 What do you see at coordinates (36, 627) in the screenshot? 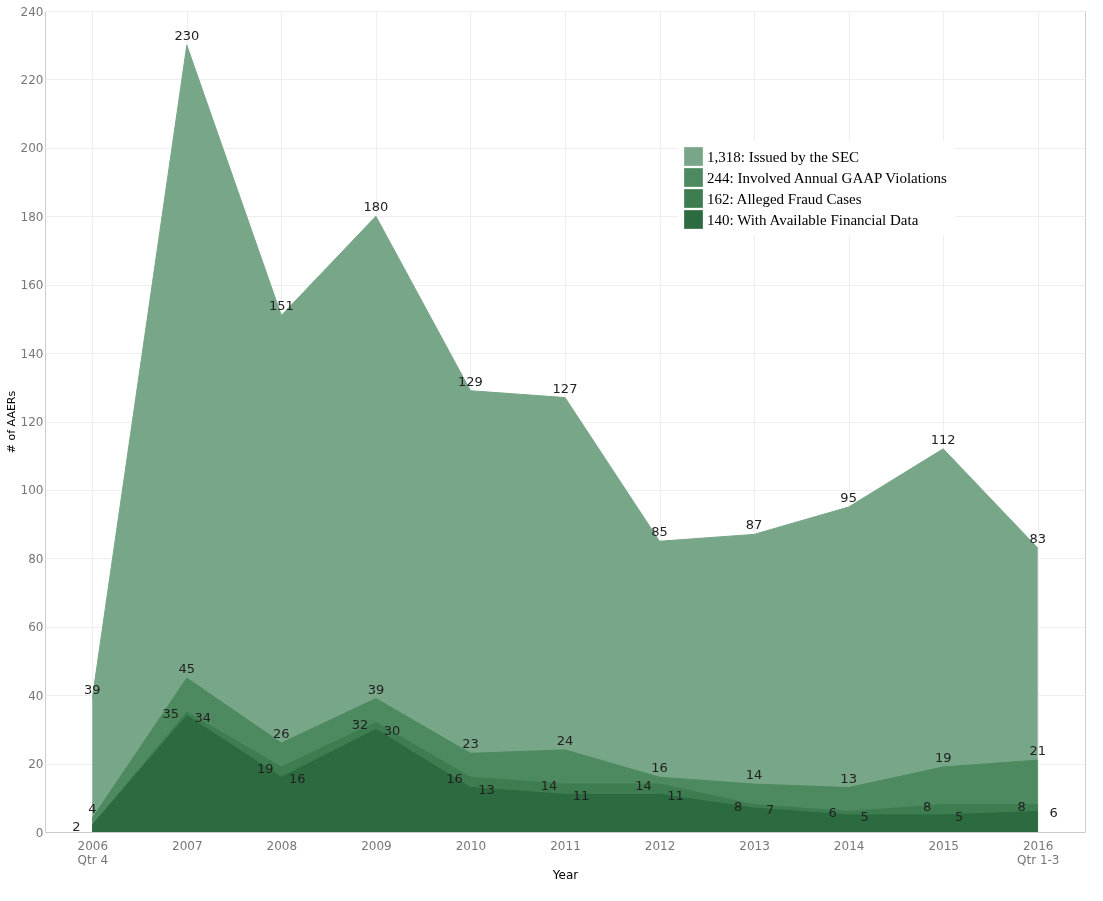
I see `y-tick-label: 60` at bounding box center [36, 627].